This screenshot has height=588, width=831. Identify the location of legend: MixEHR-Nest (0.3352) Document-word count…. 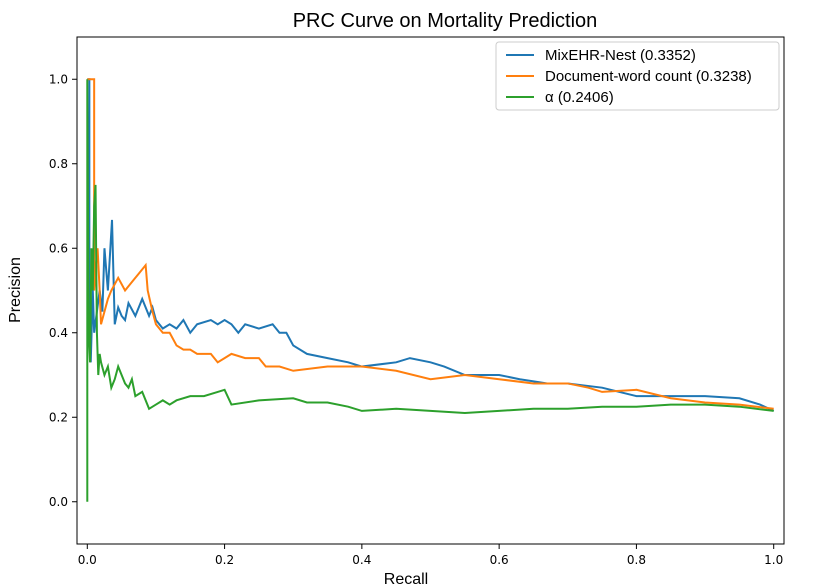
(637, 76).